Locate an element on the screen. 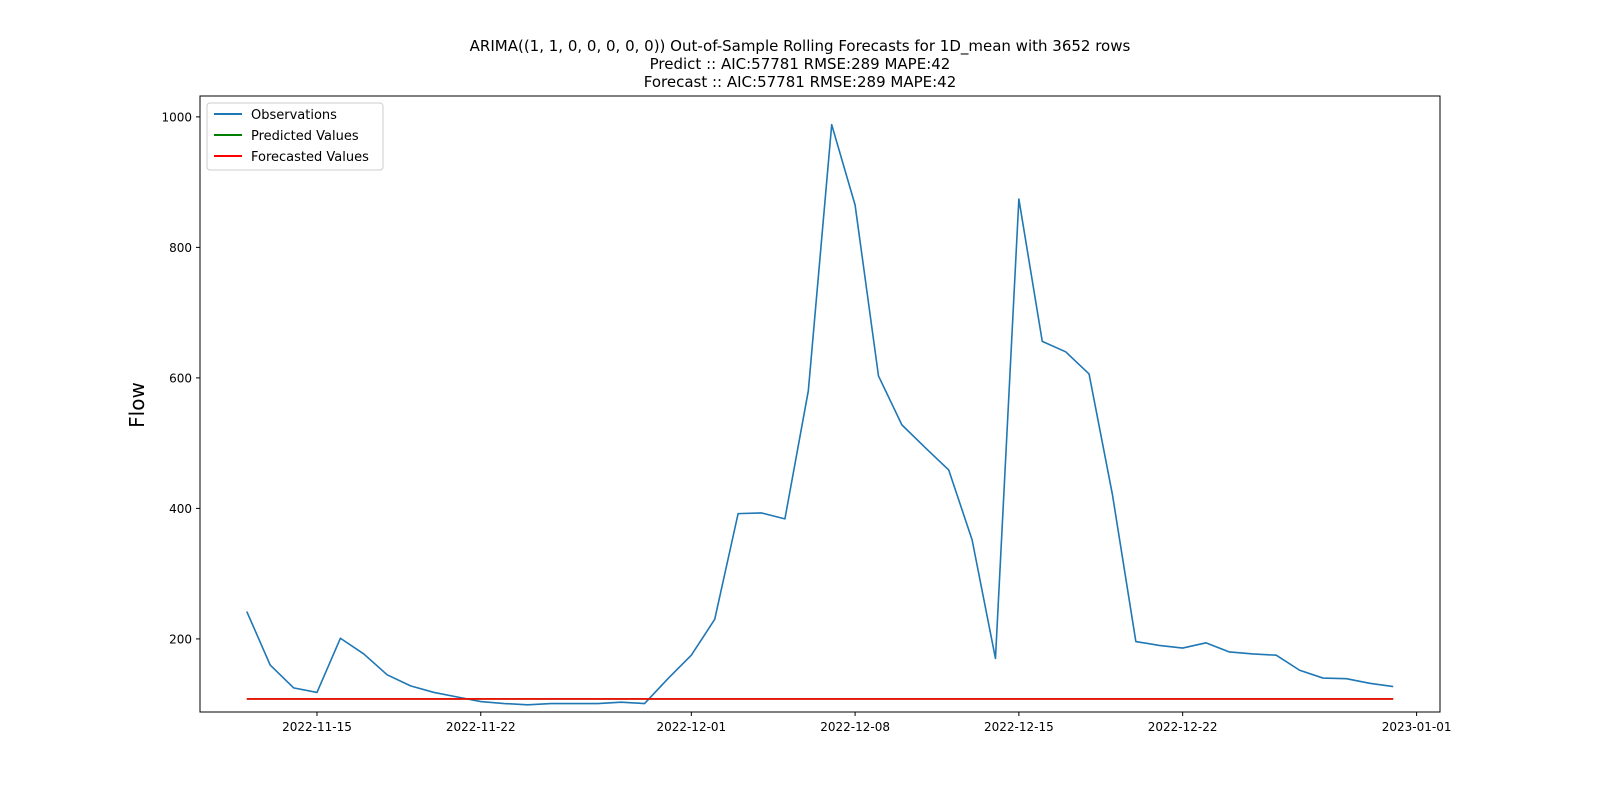 The height and width of the screenshot is (800, 1600). y-tick-label: 600 is located at coordinates (180, 378).